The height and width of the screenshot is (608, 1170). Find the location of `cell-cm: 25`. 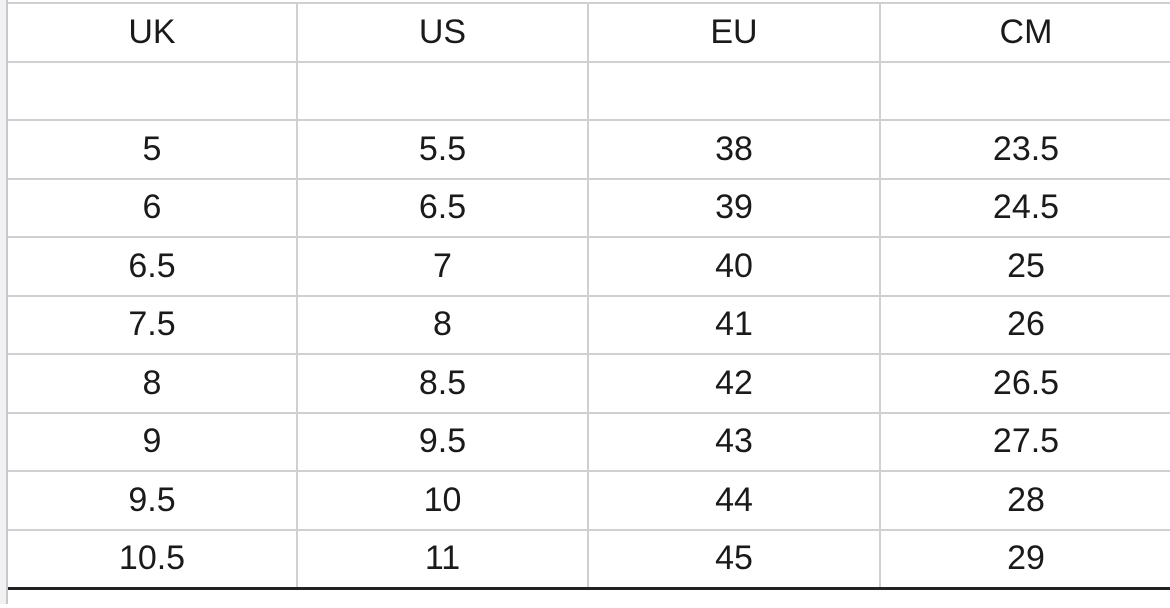

cell-cm: 25 is located at coordinates (1024, 266).